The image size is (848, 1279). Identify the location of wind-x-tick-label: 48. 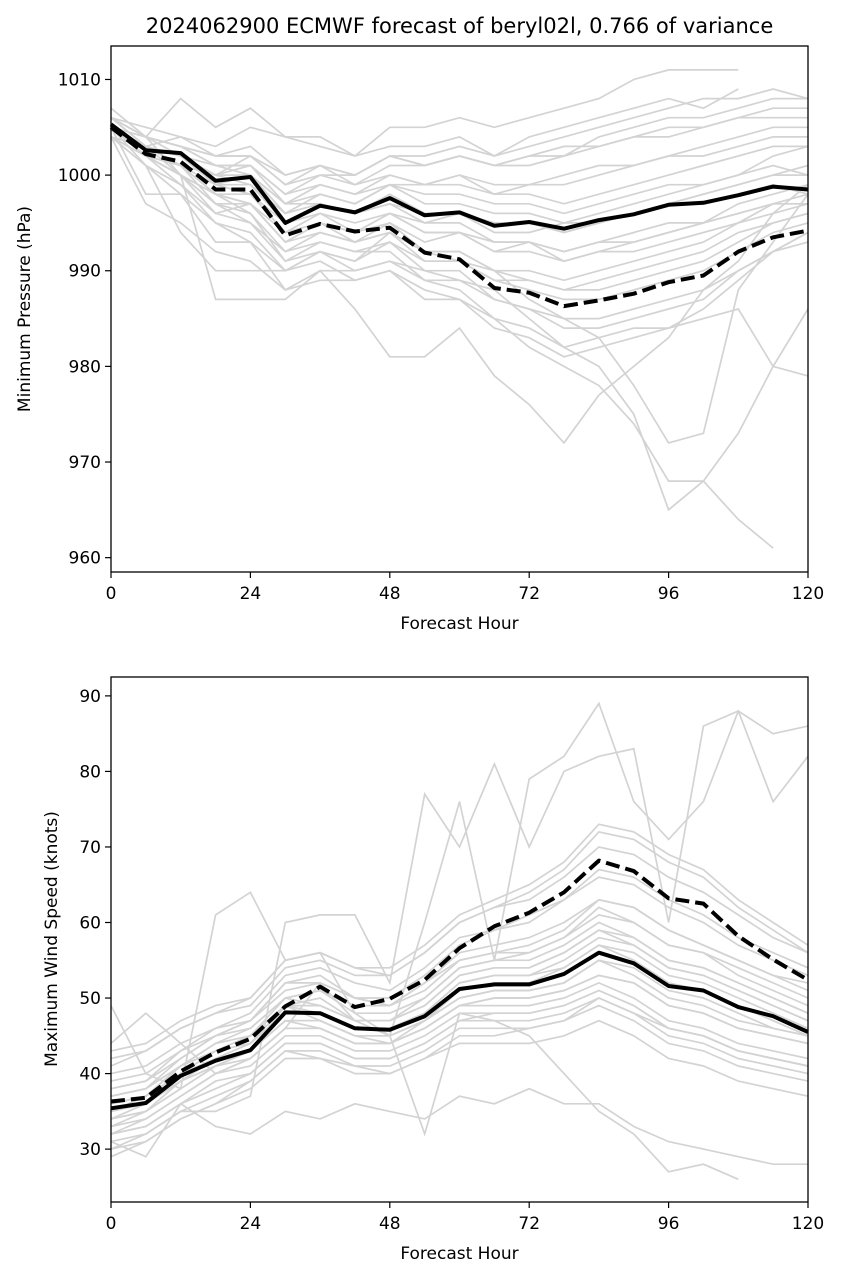
(390, 1224).